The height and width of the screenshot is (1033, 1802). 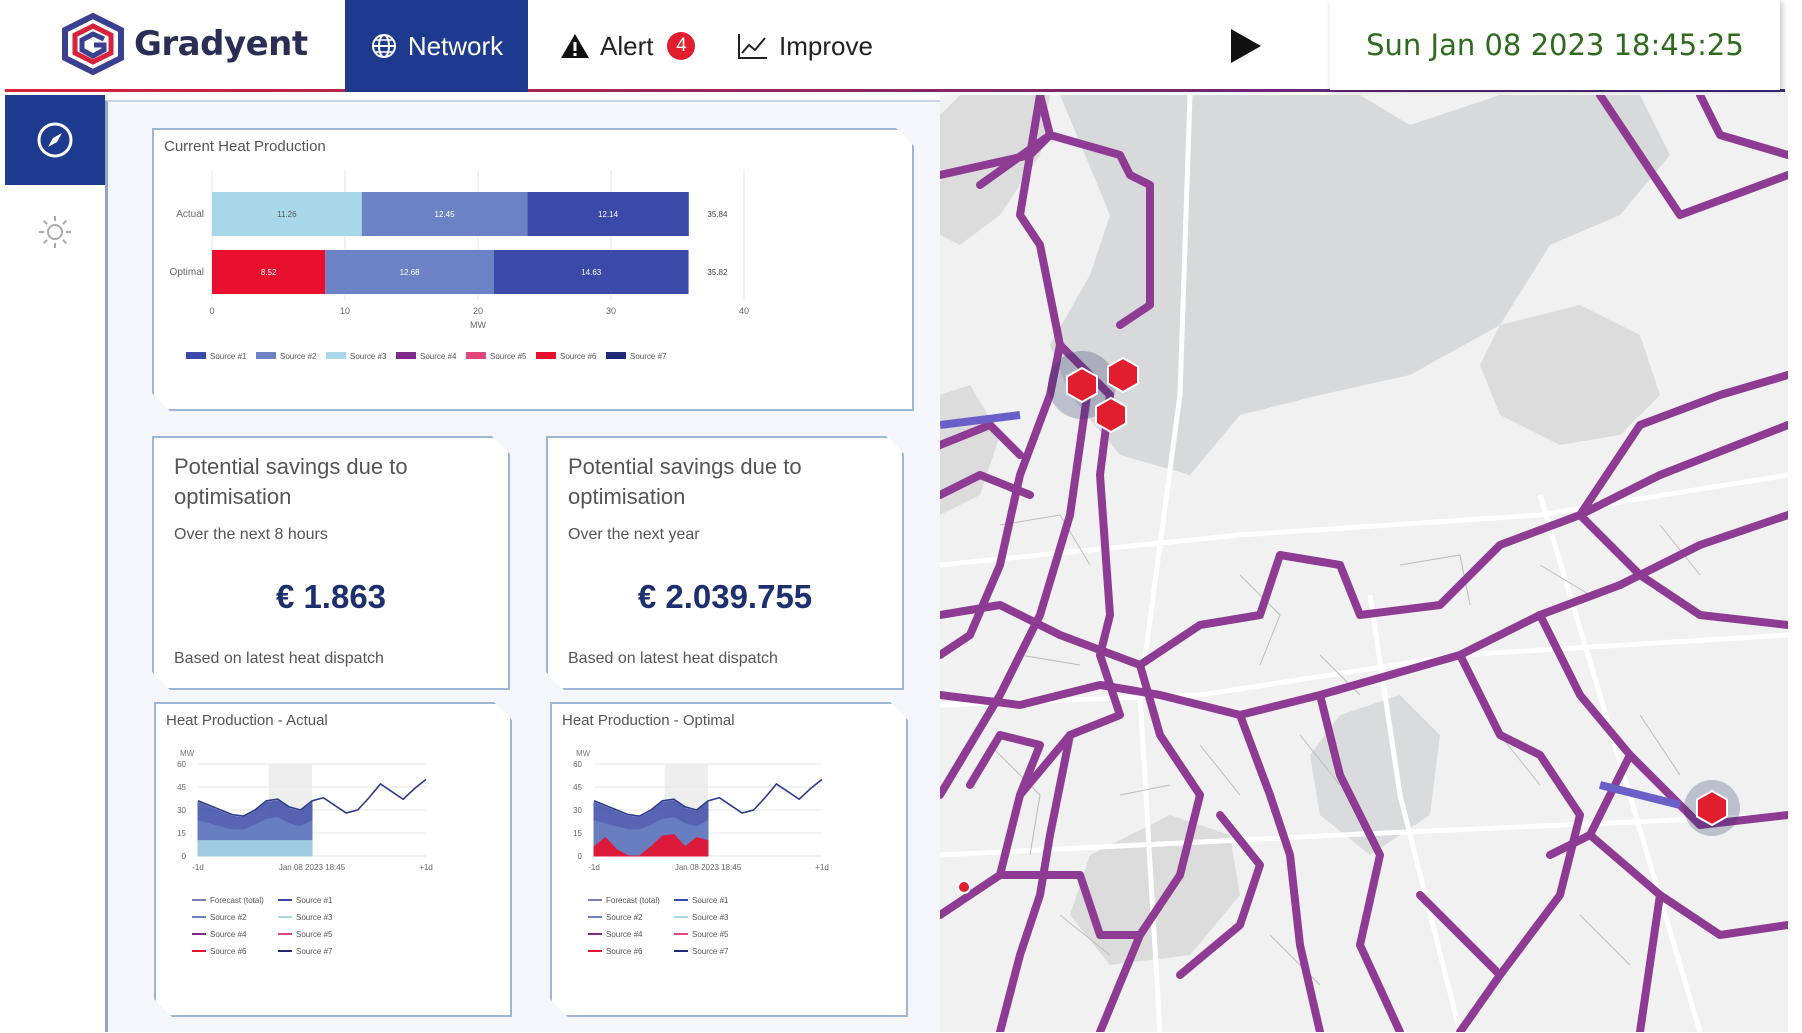 I want to click on savings-note: Based on latest heat dispatch, so click(x=279, y=658).